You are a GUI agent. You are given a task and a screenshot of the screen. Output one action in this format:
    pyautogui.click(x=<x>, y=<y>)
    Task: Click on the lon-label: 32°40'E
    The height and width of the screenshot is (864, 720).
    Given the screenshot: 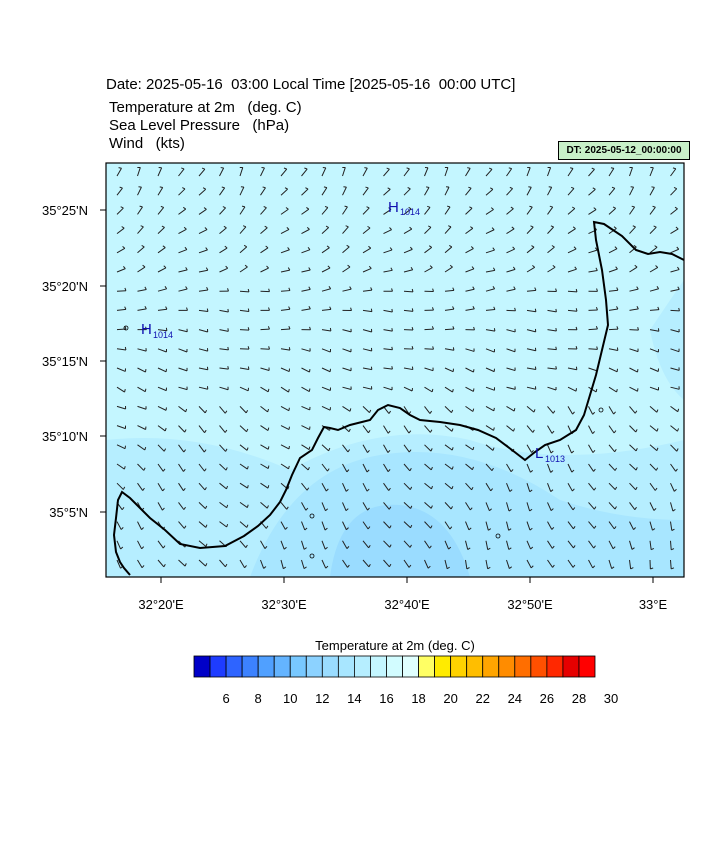 What is the action you would take?
    pyautogui.click(x=407, y=604)
    